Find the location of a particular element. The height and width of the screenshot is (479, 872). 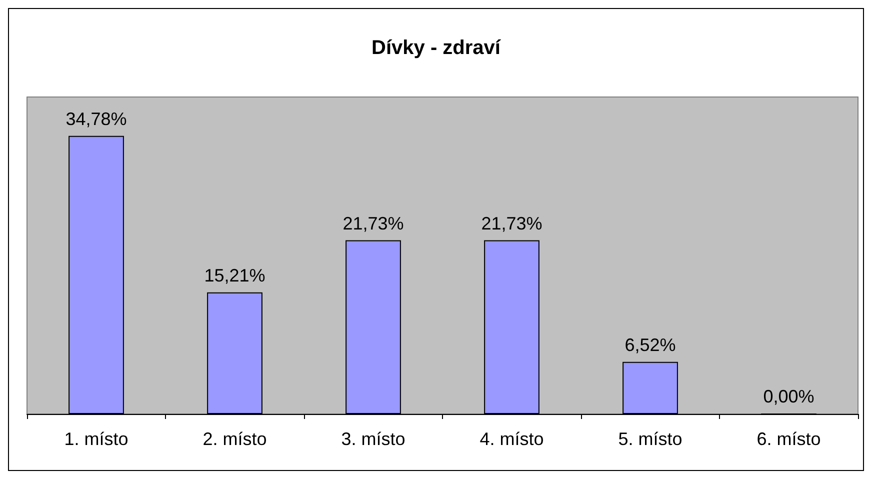

data-label: 6,52% is located at coordinates (650, 344).